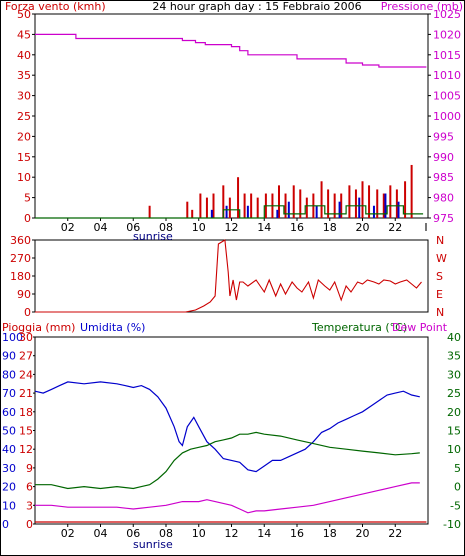 This screenshot has width=465, height=556. Describe the element at coordinates (363, 227) in the screenshot. I see `x-tick-top: 20` at that location.